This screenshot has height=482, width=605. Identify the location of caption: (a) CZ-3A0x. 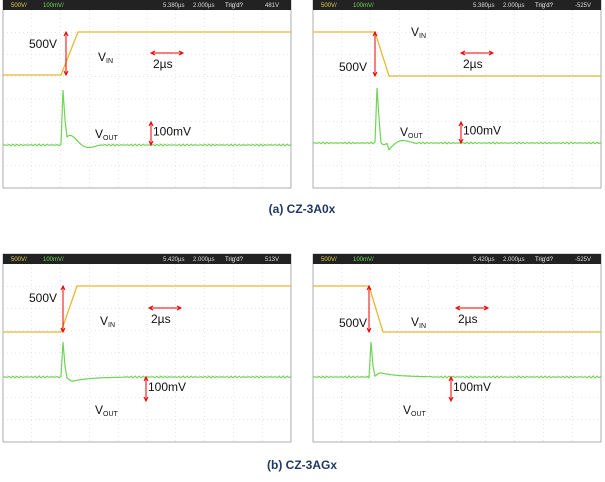
(302, 209).